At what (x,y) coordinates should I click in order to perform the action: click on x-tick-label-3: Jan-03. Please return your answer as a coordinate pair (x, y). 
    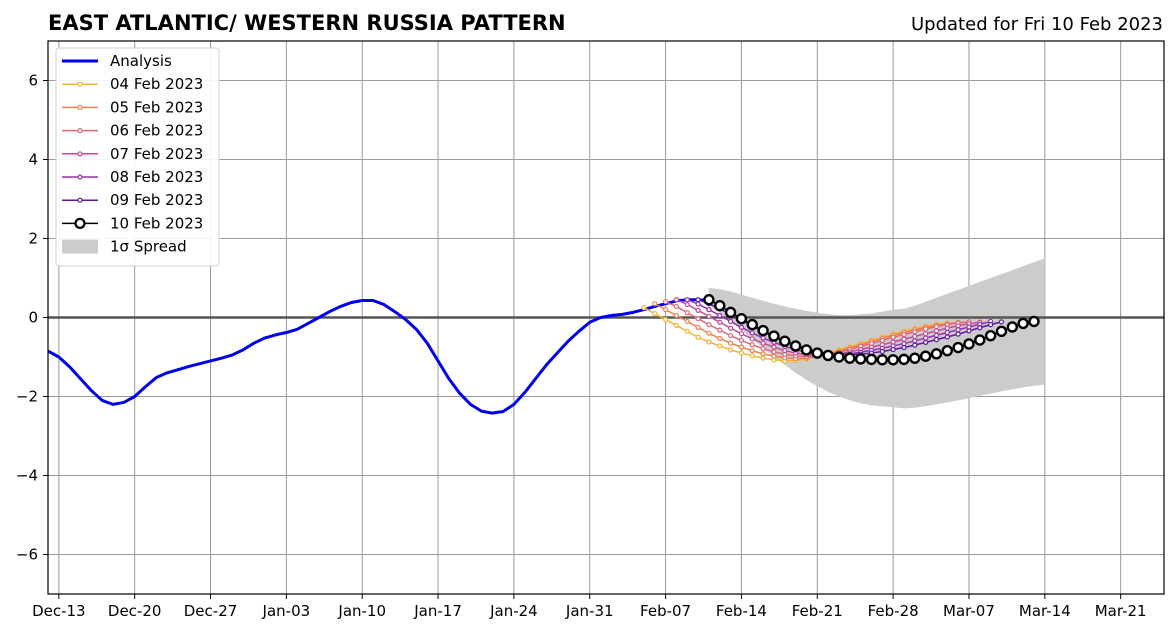
    Looking at the image, I should click on (286, 611).